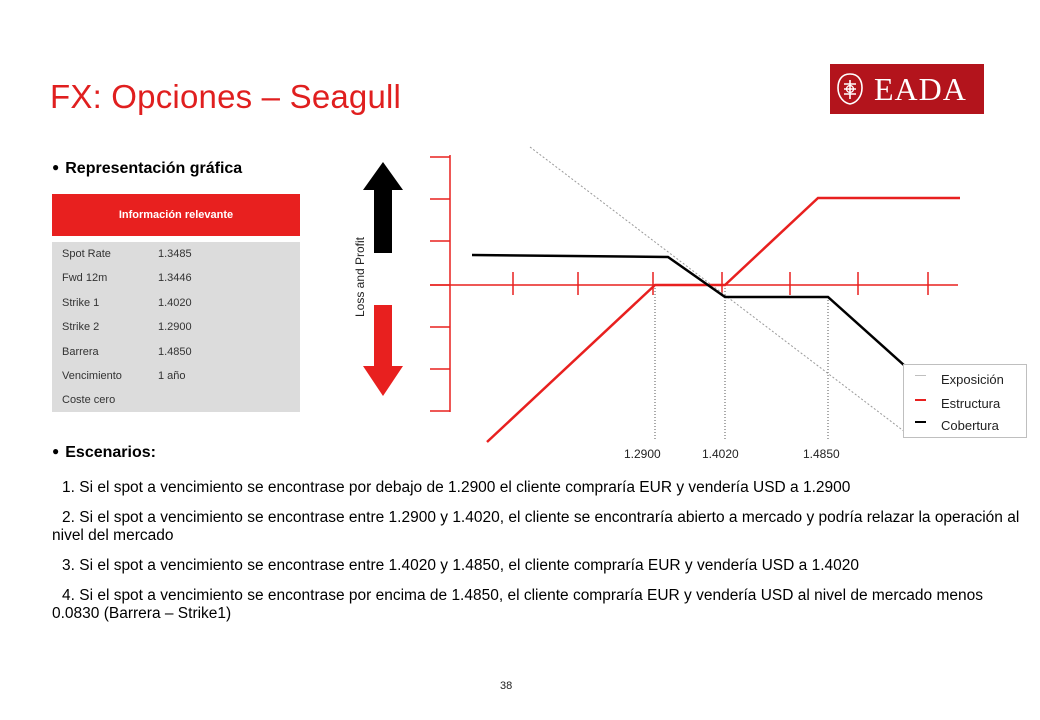 Image resolution: width=1040 pixels, height=720 pixels. I want to click on info-row: Vencimiento 1 año, so click(176, 376).